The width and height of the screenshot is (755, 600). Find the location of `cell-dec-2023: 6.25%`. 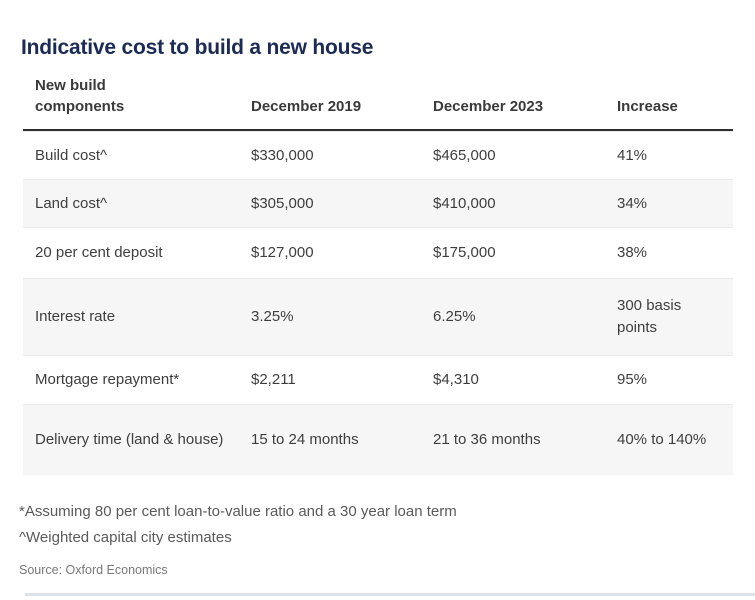

cell-dec-2023: 6.25% is located at coordinates (454, 317).